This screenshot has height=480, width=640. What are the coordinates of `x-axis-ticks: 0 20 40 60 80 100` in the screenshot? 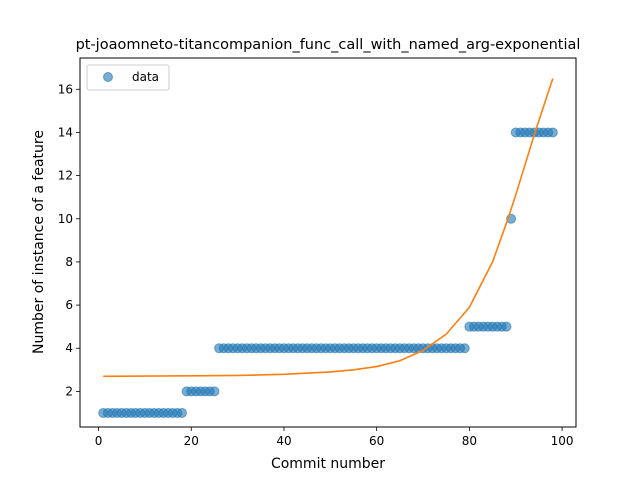 It's located at (334, 437).